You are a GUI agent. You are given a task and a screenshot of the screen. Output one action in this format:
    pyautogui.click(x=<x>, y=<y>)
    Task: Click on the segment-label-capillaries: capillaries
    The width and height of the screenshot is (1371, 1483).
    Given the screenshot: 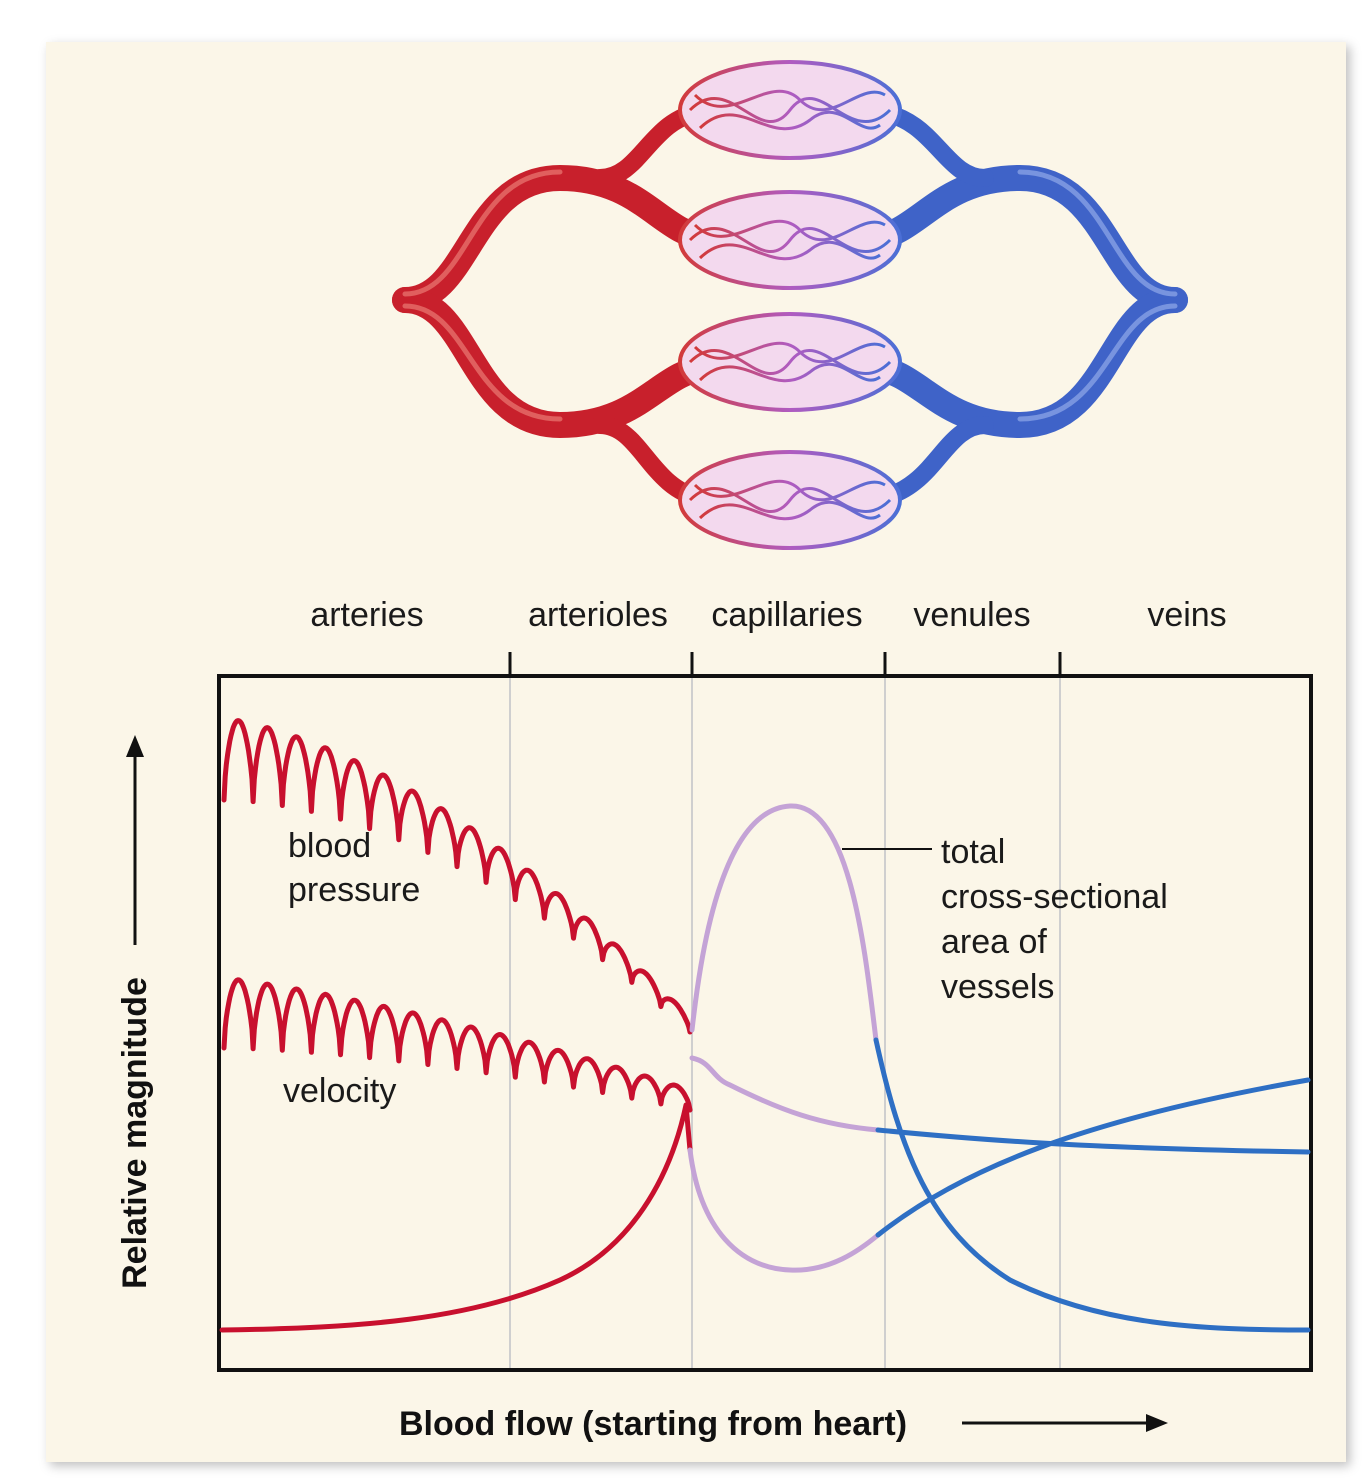 What is the action you would take?
    pyautogui.click(x=786, y=615)
    